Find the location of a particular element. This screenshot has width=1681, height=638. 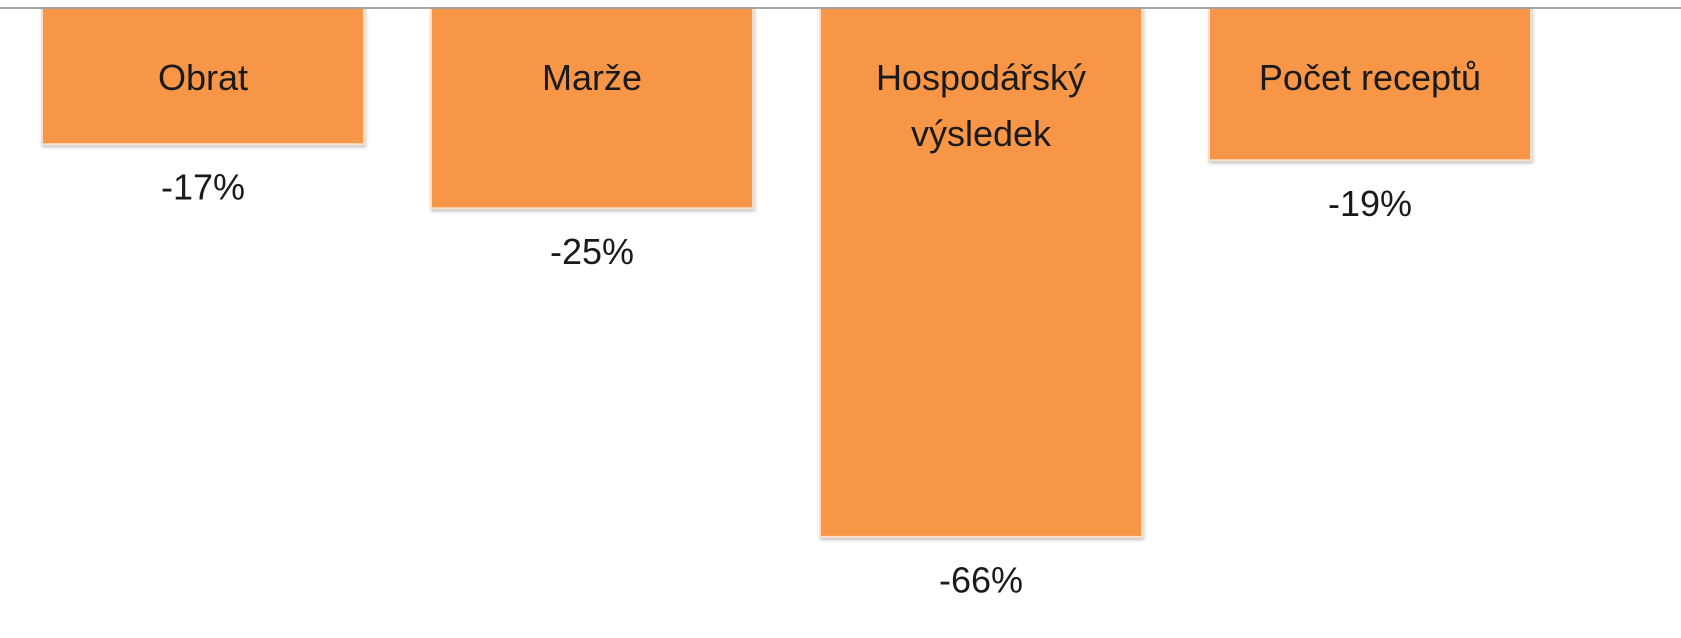

category-label: Marže is located at coordinates (591, 77).